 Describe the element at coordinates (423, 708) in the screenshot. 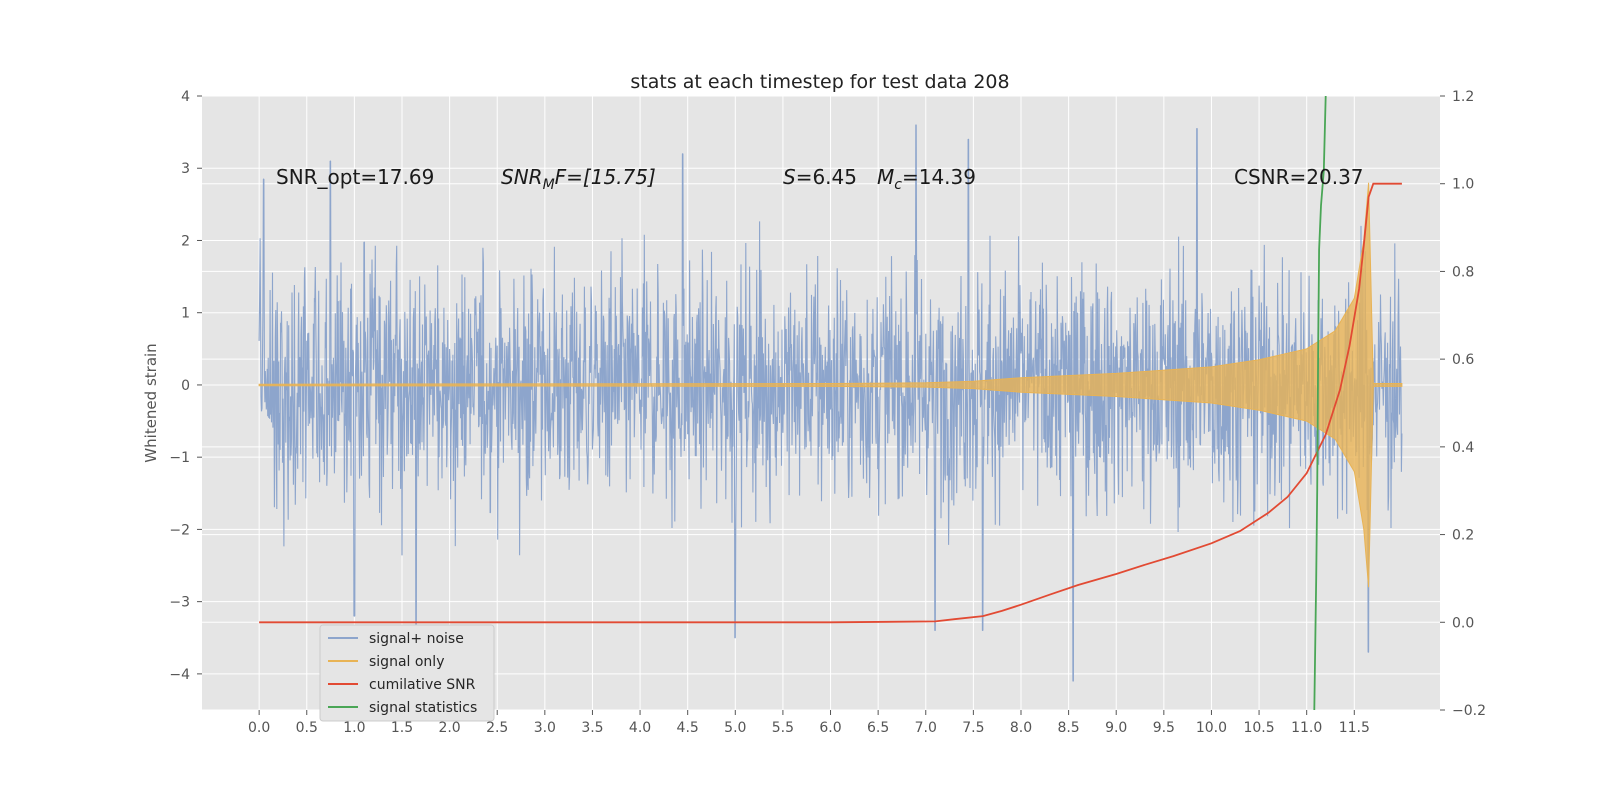

I see `legend-entry-signal-statistics: signal statistics` at that location.